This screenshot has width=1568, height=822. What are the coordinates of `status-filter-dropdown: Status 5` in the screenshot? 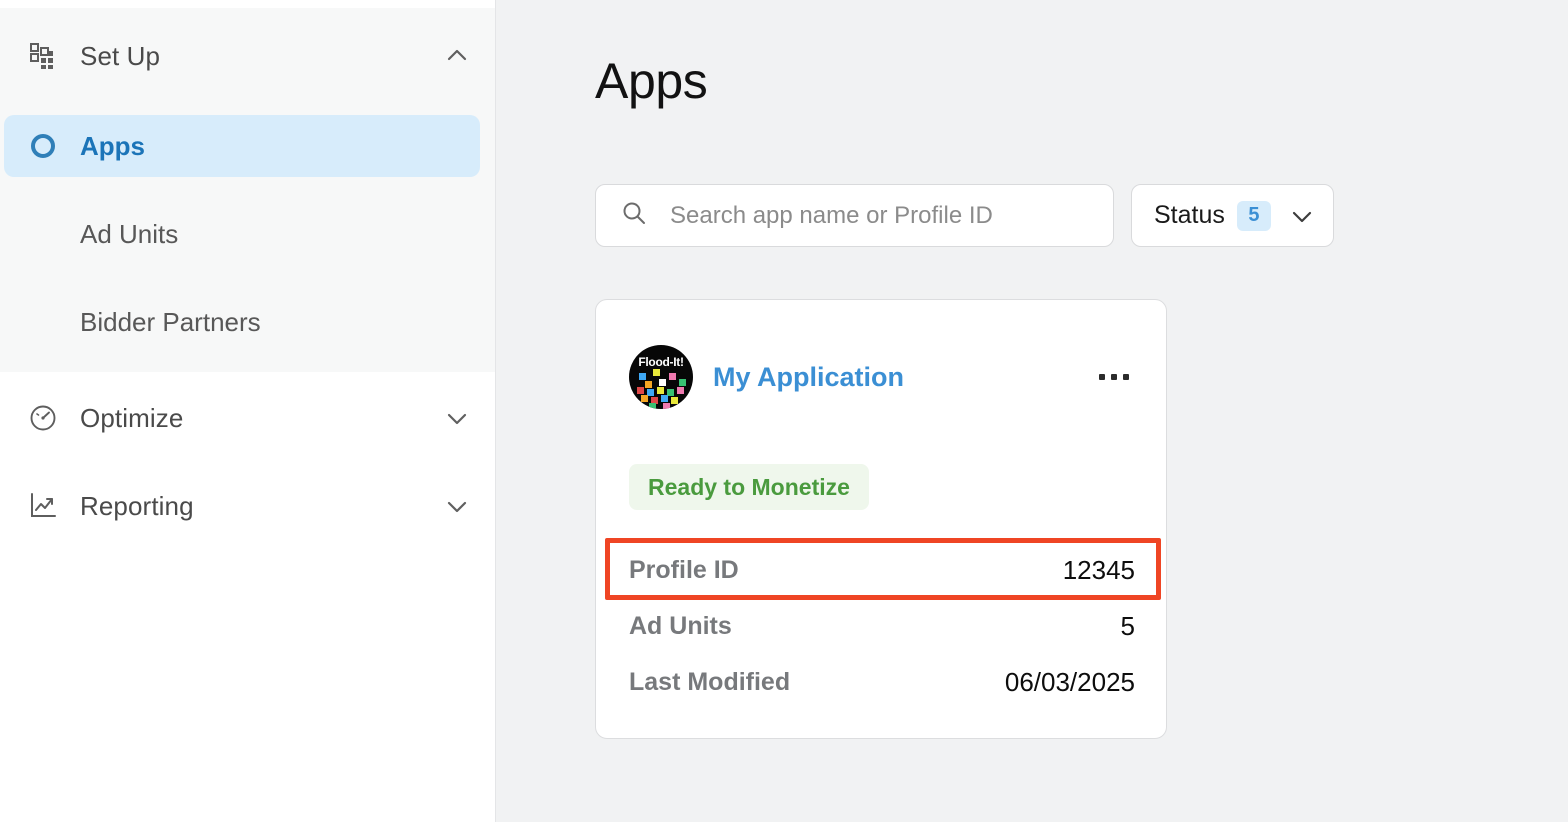 It's located at (1232, 215).